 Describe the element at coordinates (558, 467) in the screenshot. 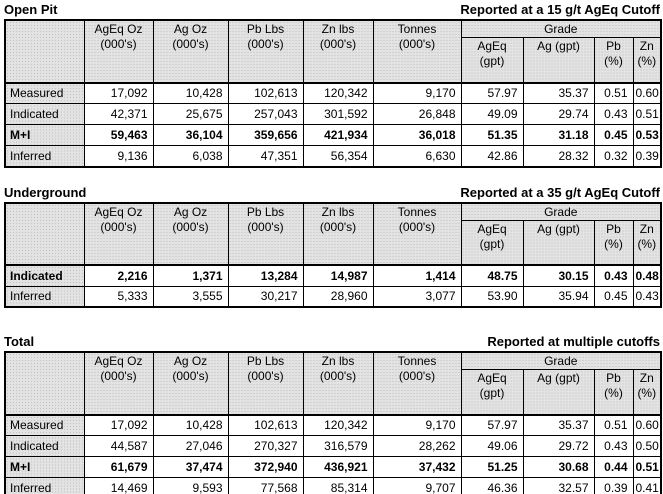

I see `cell-ag-gpt: 30.68` at that location.